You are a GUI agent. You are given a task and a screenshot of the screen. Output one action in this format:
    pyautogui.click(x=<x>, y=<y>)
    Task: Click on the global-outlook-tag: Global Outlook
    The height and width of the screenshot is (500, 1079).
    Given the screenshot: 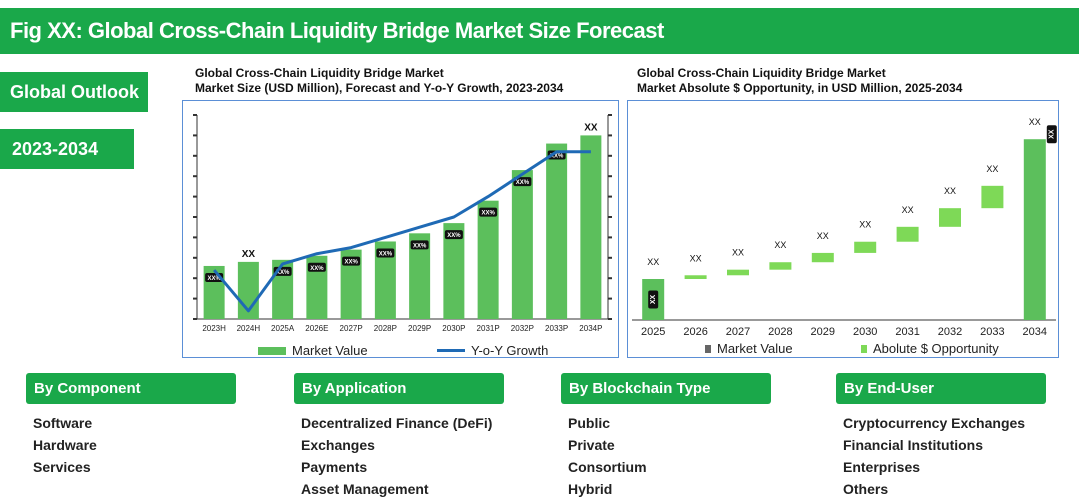 What is the action you would take?
    pyautogui.click(x=74, y=92)
    